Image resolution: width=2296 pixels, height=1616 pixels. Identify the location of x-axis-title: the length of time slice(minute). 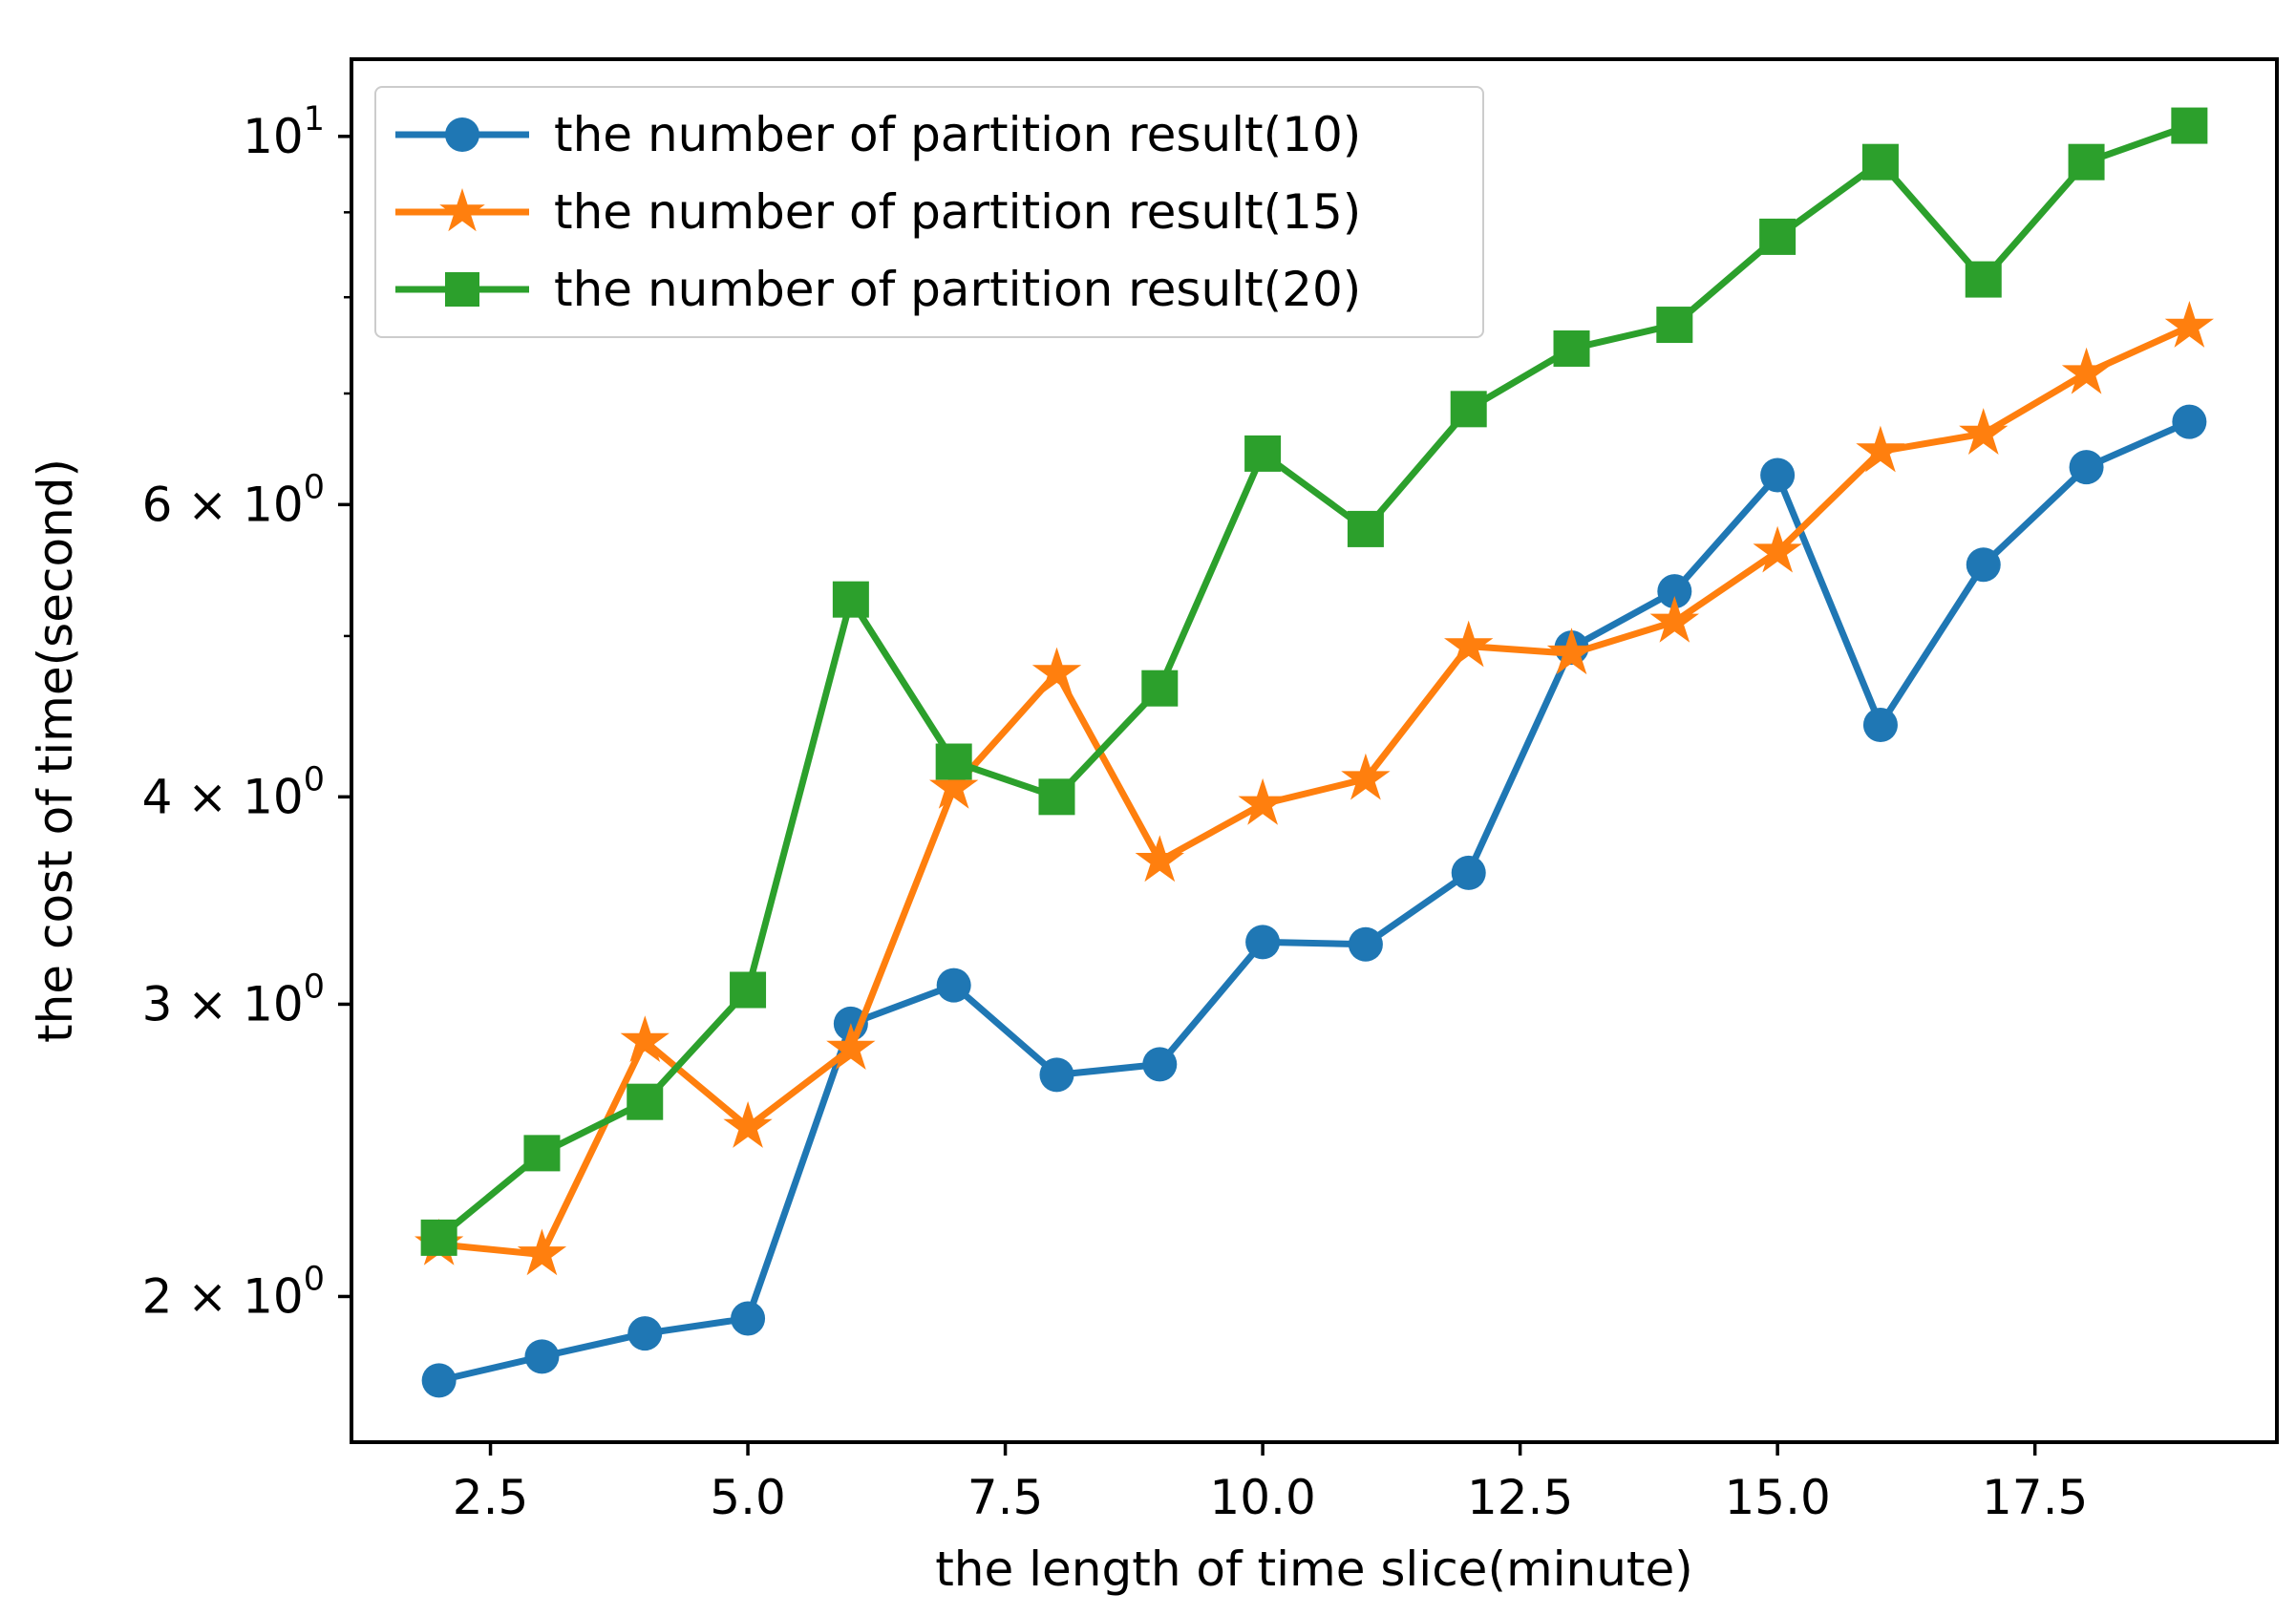
(1314, 1569).